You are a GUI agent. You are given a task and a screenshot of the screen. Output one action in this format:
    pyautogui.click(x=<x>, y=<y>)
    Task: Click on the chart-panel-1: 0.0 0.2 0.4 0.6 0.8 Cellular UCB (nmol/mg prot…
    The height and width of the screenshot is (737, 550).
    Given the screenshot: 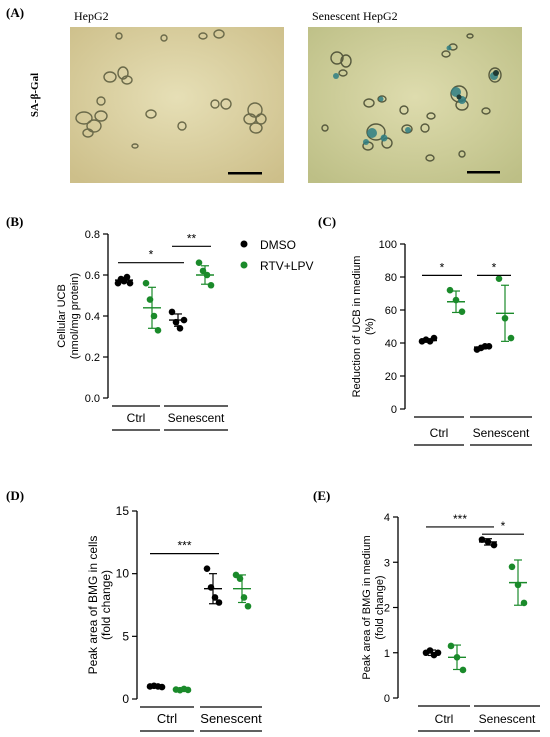 What is the action you would take?
    pyautogui.click(x=142, y=330)
    